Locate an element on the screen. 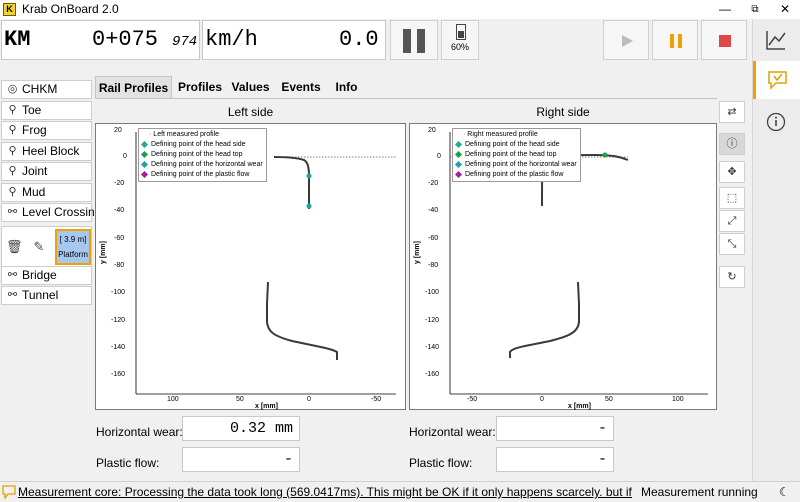  pan-tool-button: ✥ is located at coordinates (732, 172).